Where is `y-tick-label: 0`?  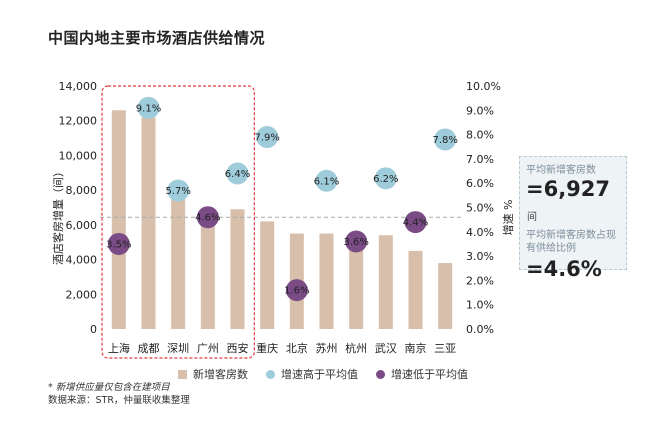
y-tick-label: 0 is located at coordinates (93, 329).